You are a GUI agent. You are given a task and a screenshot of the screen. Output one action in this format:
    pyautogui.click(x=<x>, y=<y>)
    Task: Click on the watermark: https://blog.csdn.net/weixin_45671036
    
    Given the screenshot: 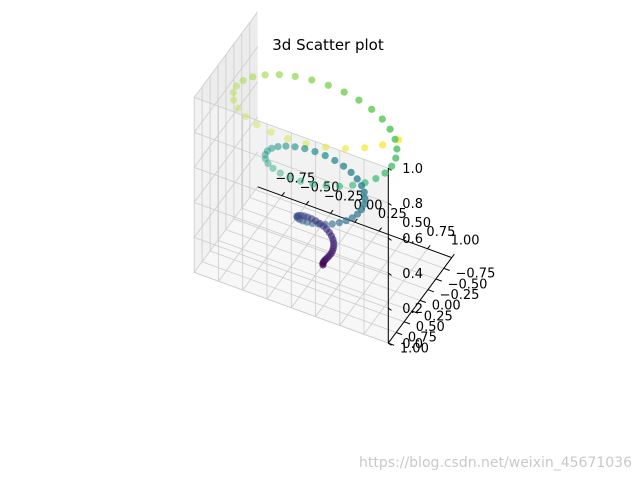 What is the action you would take?
    pyautogui.click(x=495, y=463)
    